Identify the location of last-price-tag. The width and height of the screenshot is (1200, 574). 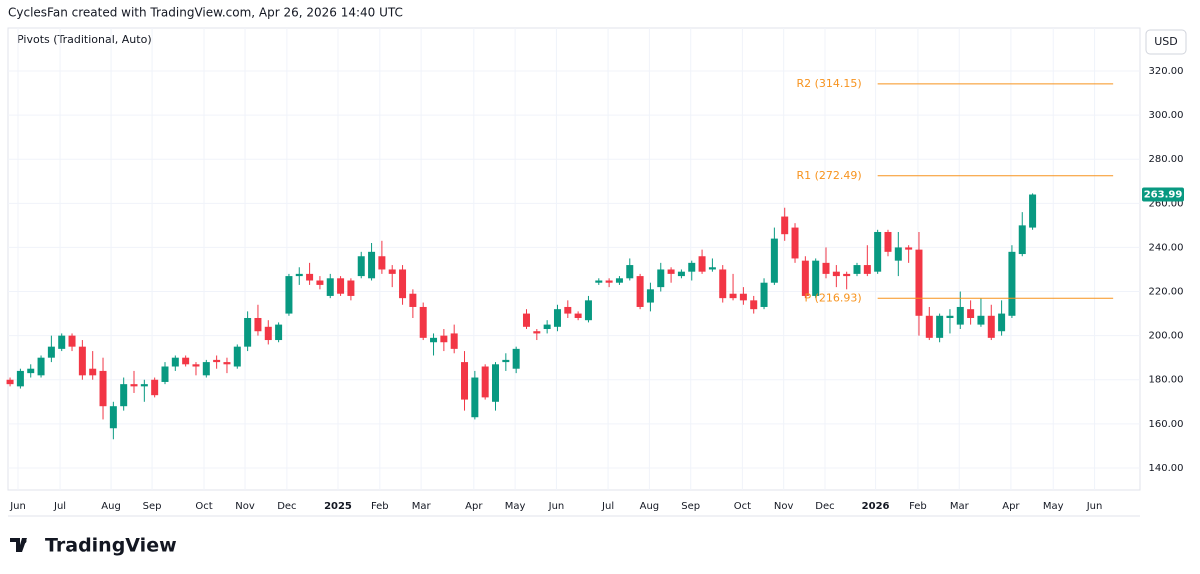
(1163, 194).